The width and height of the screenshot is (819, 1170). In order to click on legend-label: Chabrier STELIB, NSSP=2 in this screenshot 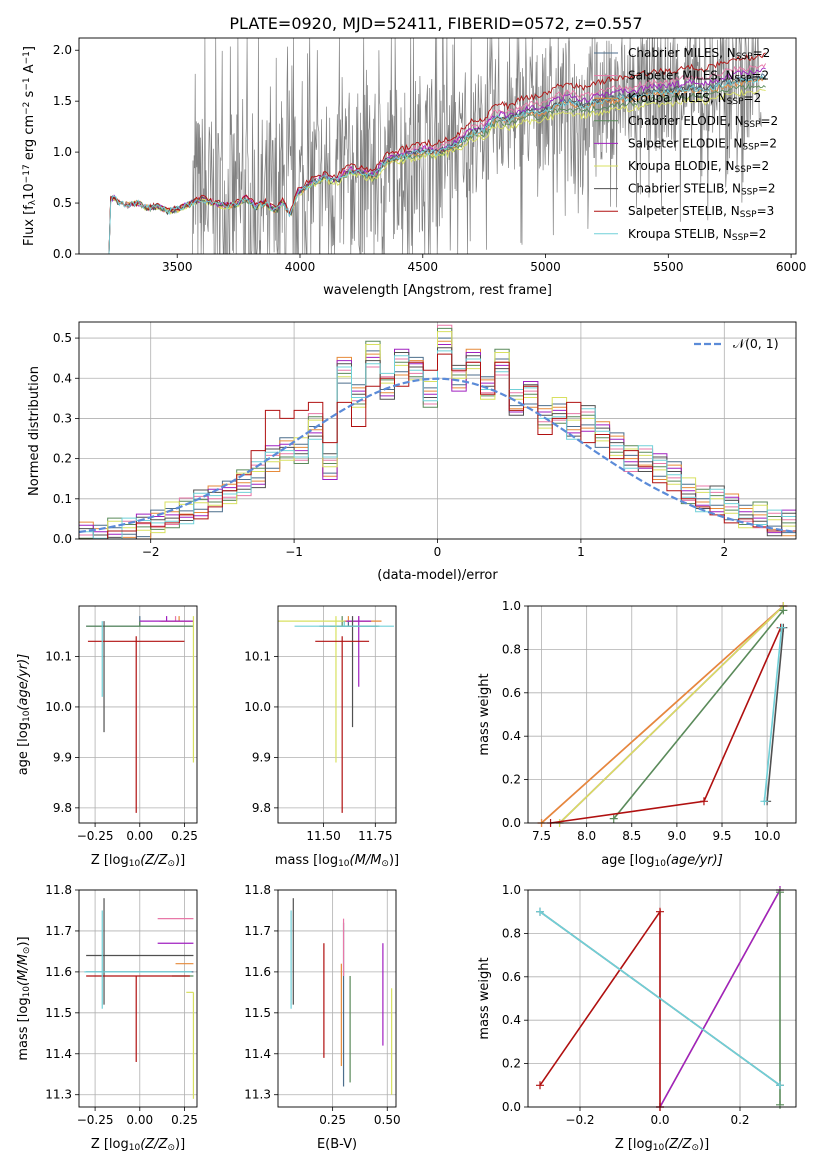, I will do `click(702, 190)`.